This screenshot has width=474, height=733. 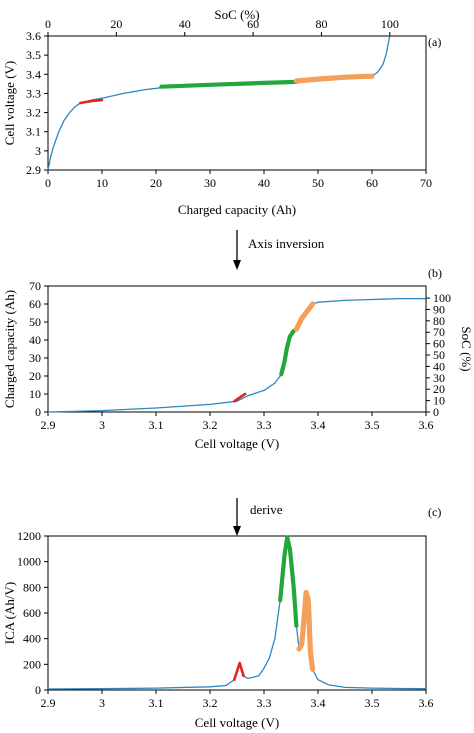 What do you see at coordinates (466, 348) in the screenshot?
I see `panel-b-right-label: SoC (%)` at bounding box center [466, 348].